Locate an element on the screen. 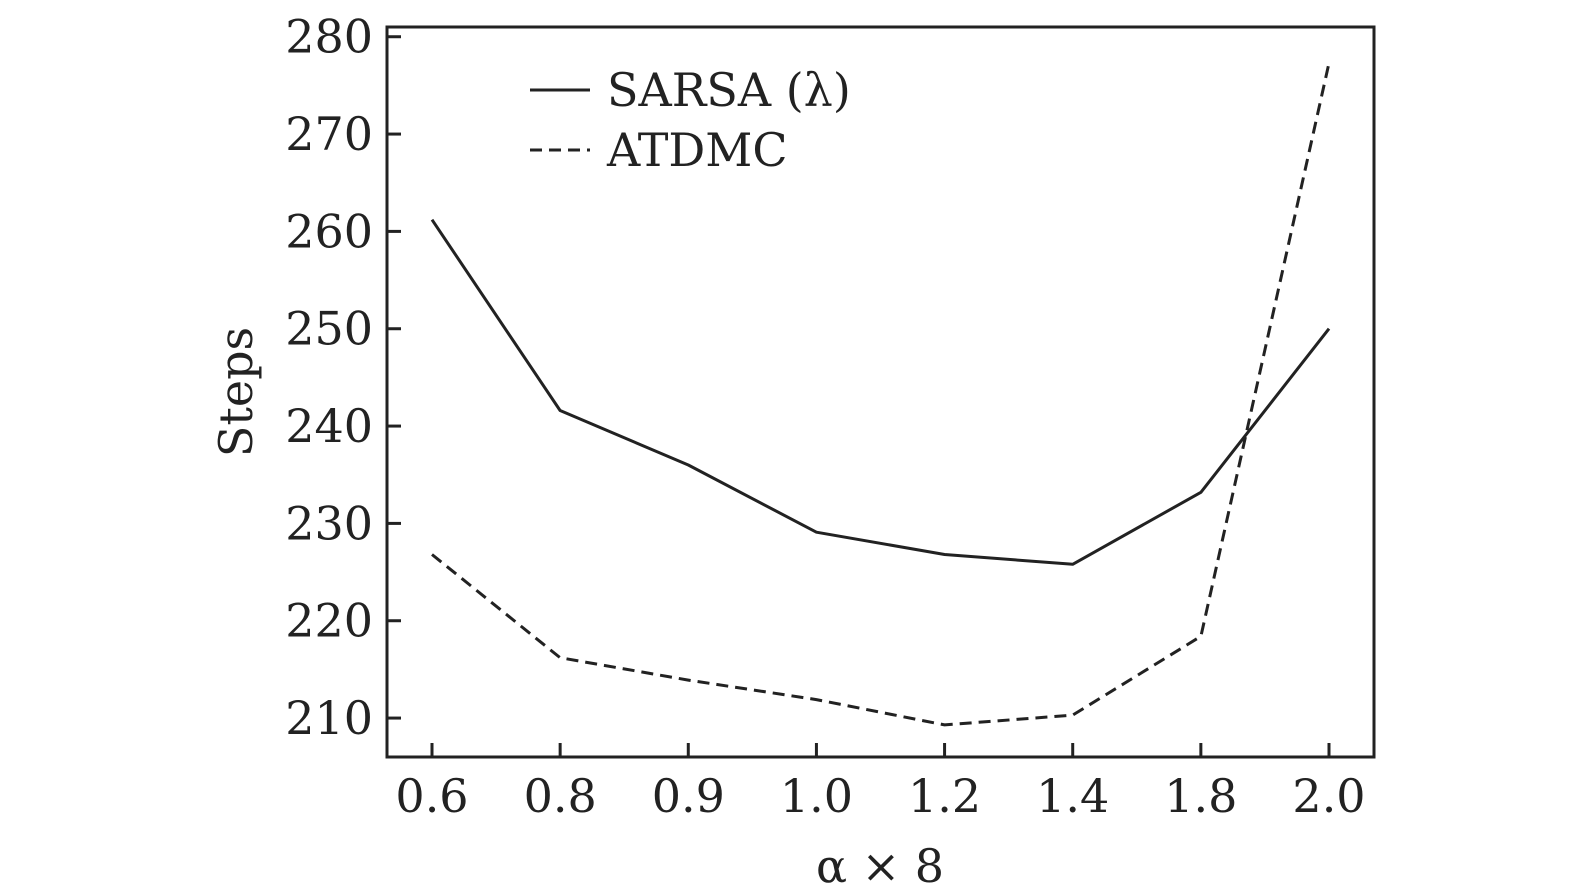 The width and height of the screenshot is (1575, 892). x-axis: 0.6 0.8 0.9 1.0 1.2 1.4 1.8 2.0 is located at coordinates (880, 783).